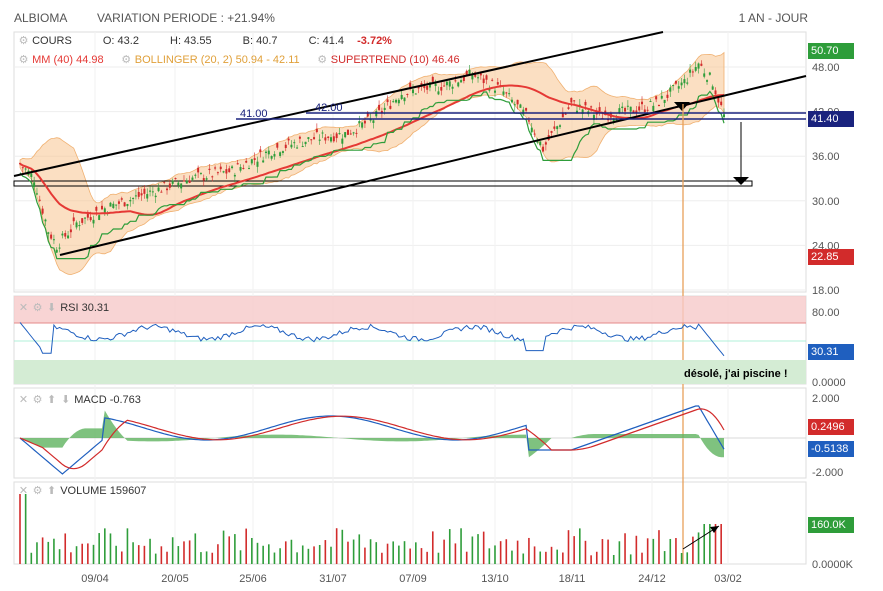  I want to click on signal-line, so click(372, 439).